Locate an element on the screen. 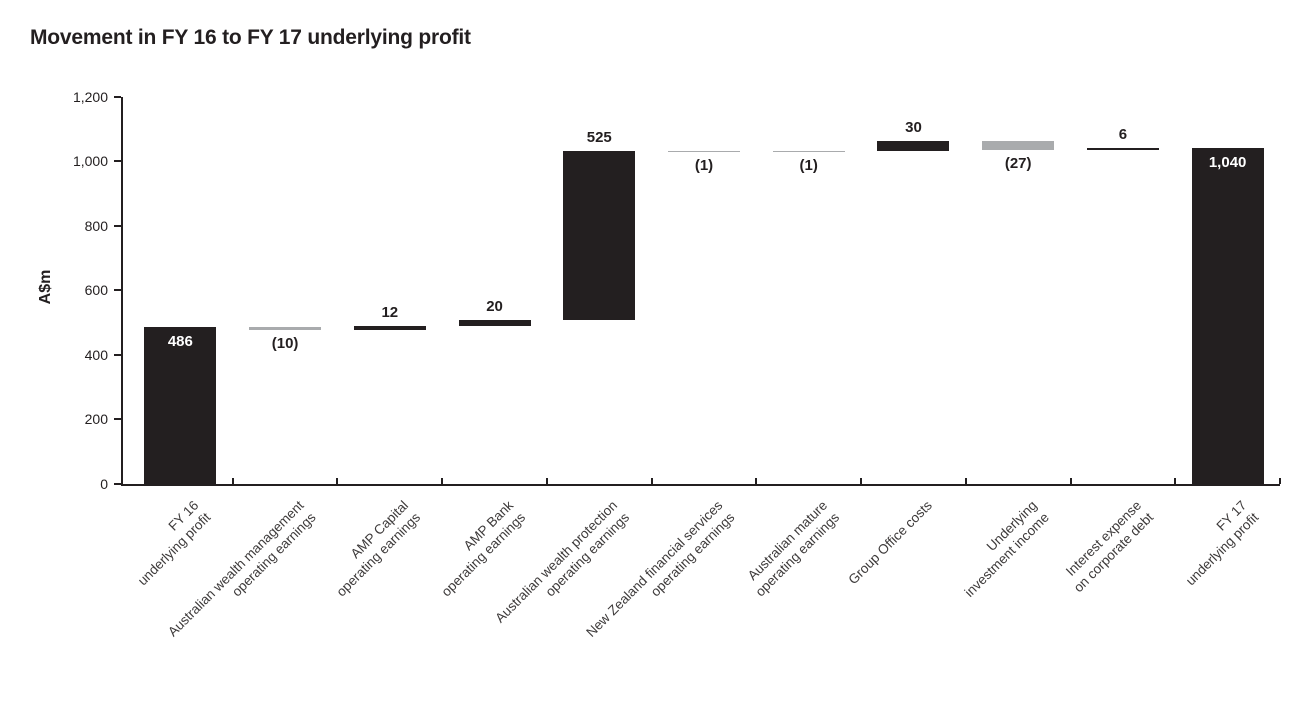 The width and height of the screenshot is (1316, 724). waterfall-bar-australian-mature is located at coordinates (808, 151).